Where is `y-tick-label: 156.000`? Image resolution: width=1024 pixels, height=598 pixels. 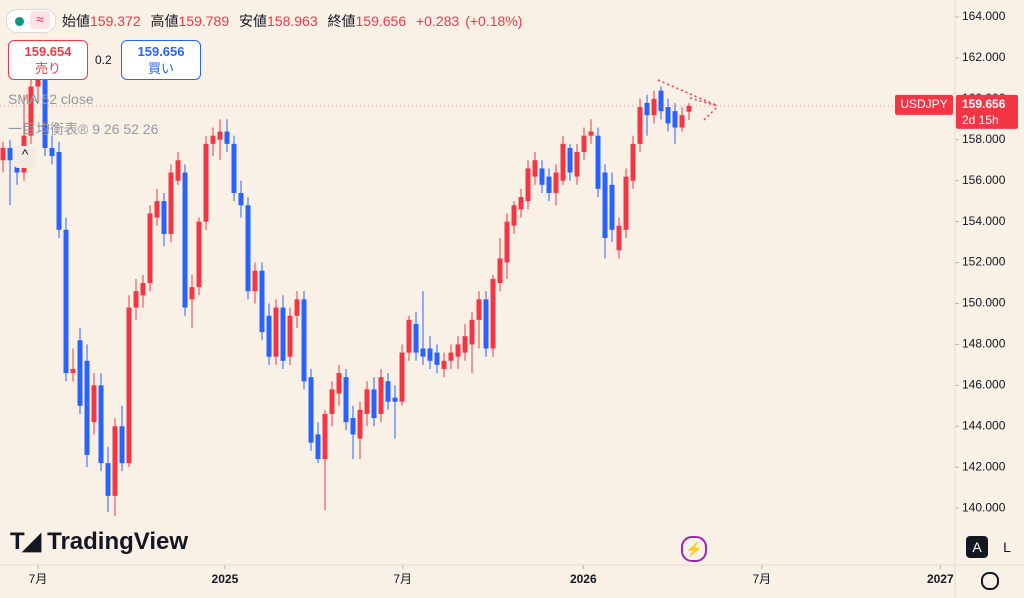
y-tick-label: 156.000 is located at coordinates (984, 180).